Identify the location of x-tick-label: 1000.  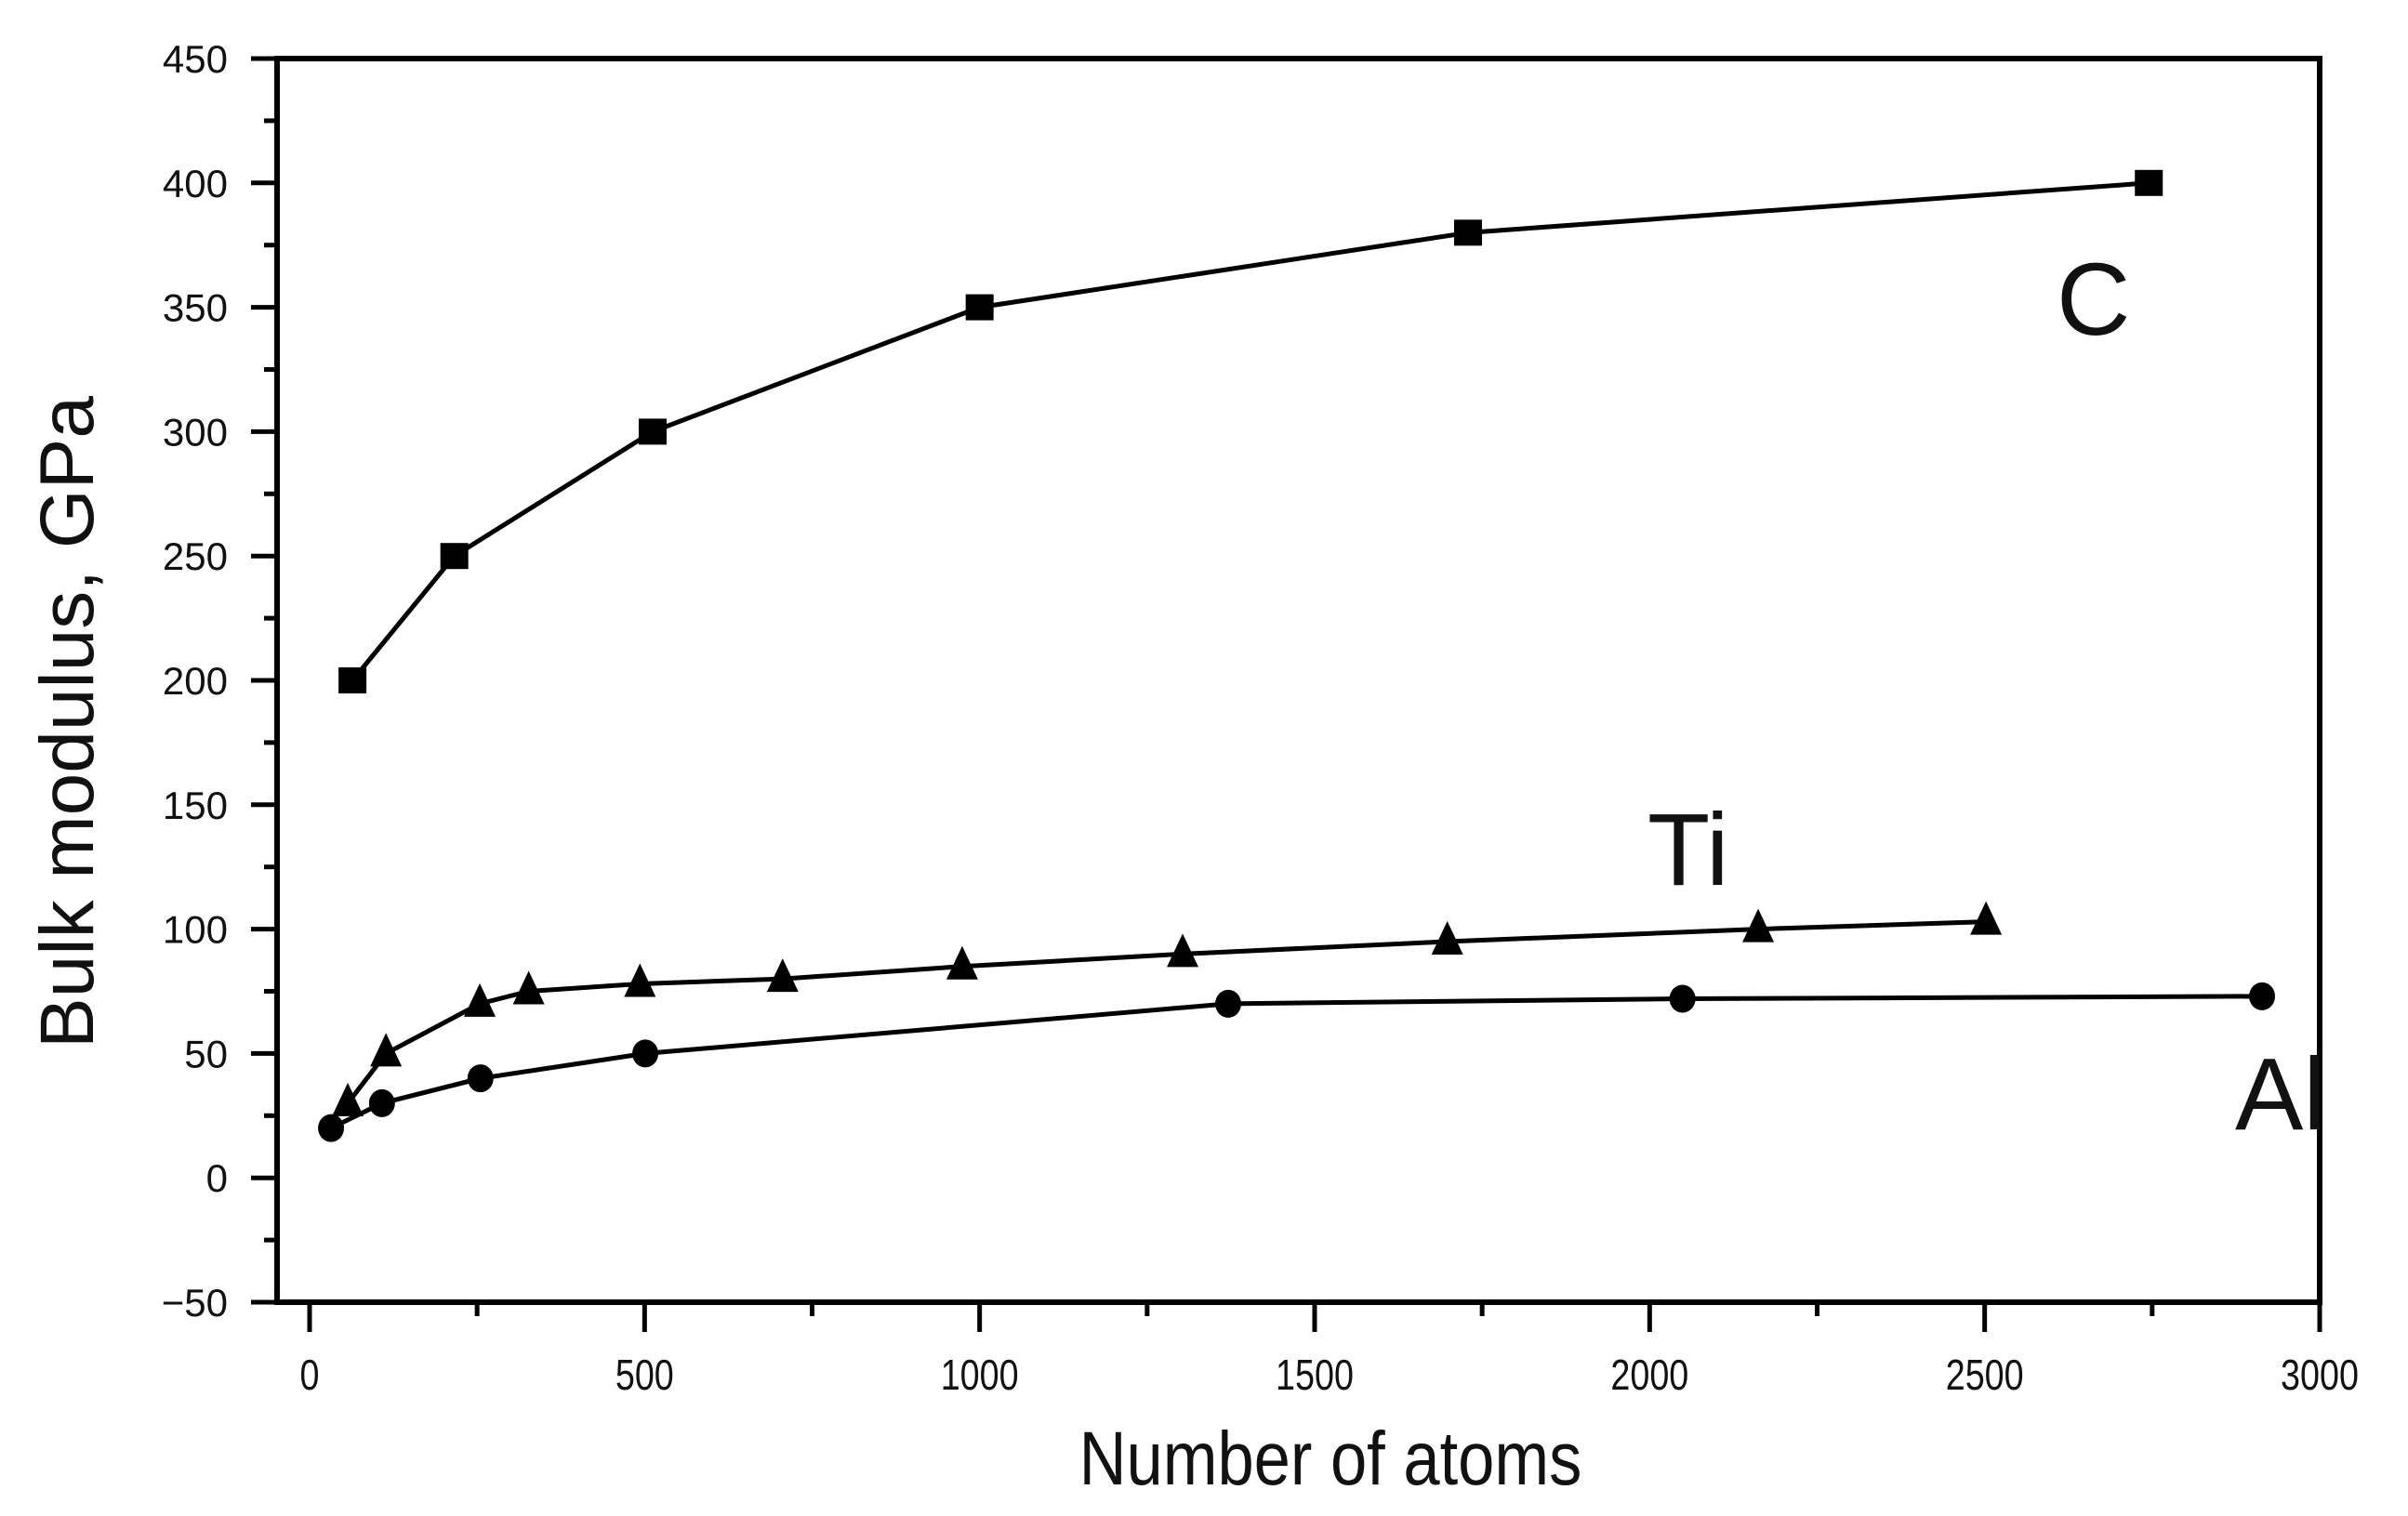
(980, 1374).